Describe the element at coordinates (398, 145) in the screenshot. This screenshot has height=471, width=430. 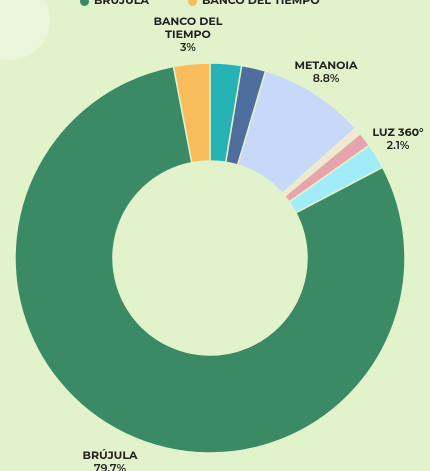
I see `value-label: 2.1%` at that location.